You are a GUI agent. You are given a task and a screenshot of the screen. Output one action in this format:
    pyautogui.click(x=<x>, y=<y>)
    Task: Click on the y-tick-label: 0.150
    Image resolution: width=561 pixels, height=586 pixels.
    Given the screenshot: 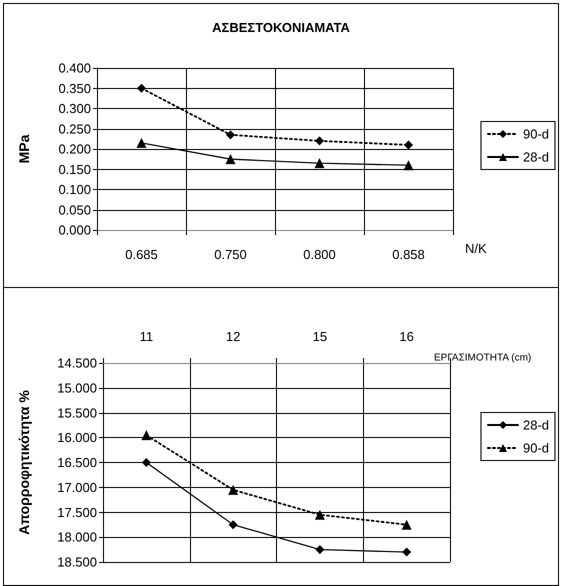 What is the action you would take?
    pyautogui.click(x=74, y=169)
    